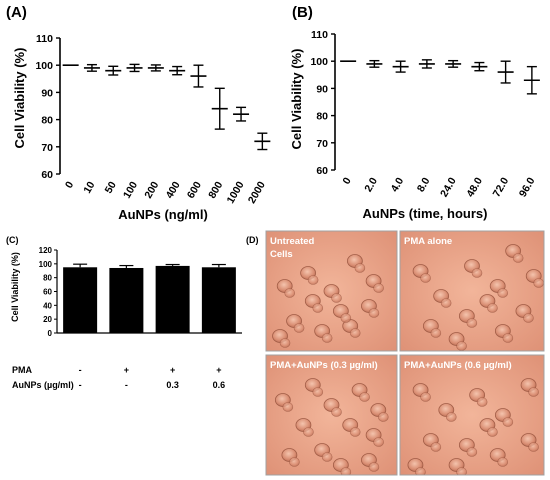 The height and width of the screenshot is (480, 550). I want to click on panel-b-letter: (B), so click(302, 12).